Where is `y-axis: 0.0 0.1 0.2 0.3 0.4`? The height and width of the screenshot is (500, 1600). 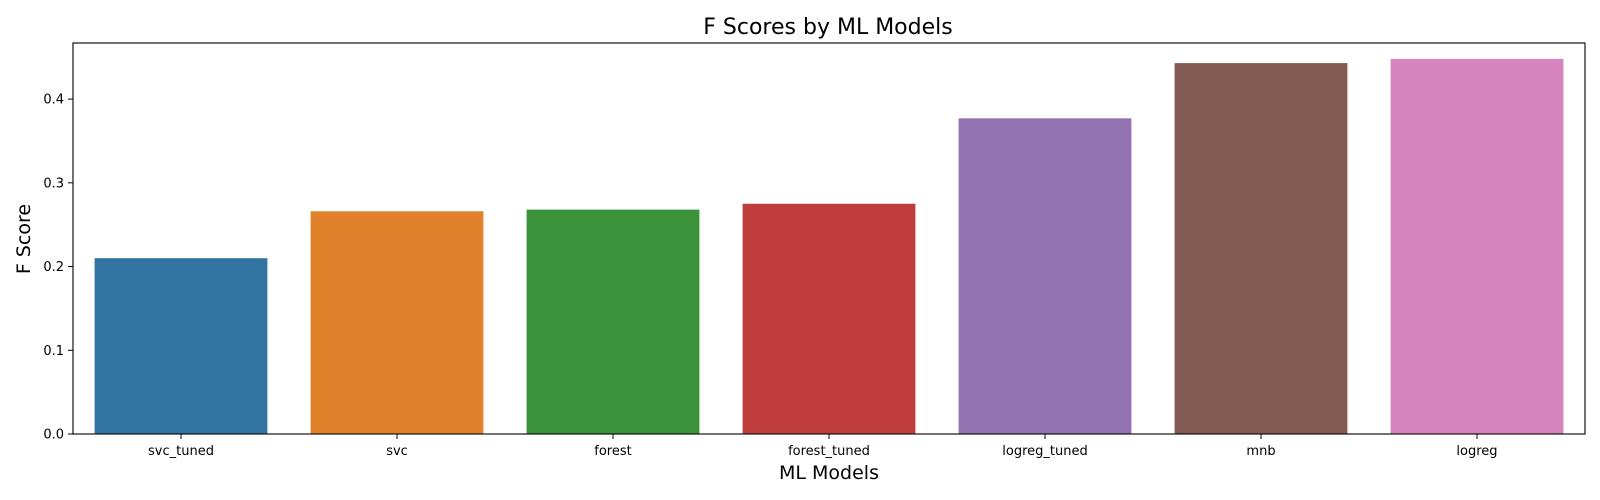
y-axis: 0.0 0.1 0.2 0.3 0.4 is located at coordinates (58, 268).